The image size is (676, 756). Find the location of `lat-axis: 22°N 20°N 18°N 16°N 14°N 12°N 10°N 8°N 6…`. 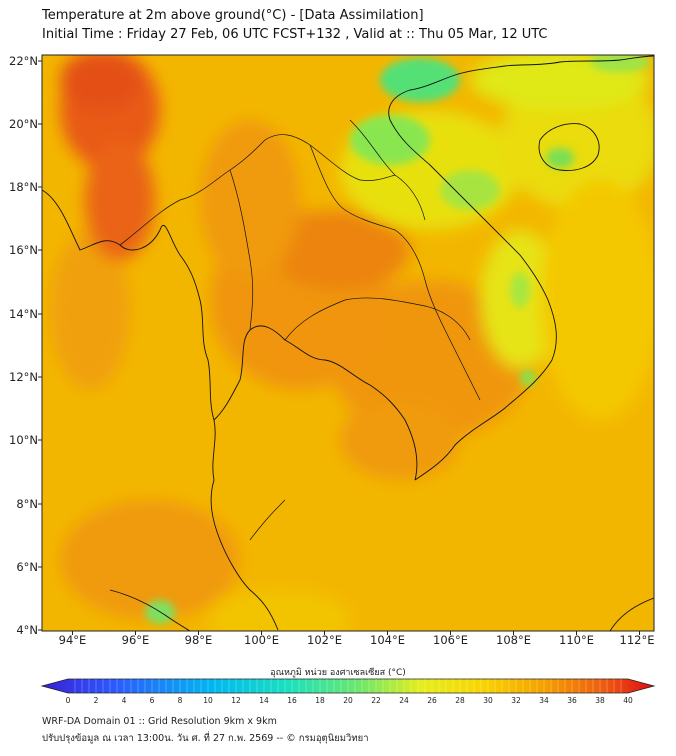

lat-axis: 22°N 20°N 18°N 16°N 14°N 12°N 10°N 8°N 6… is located at coordinates (23, 345).